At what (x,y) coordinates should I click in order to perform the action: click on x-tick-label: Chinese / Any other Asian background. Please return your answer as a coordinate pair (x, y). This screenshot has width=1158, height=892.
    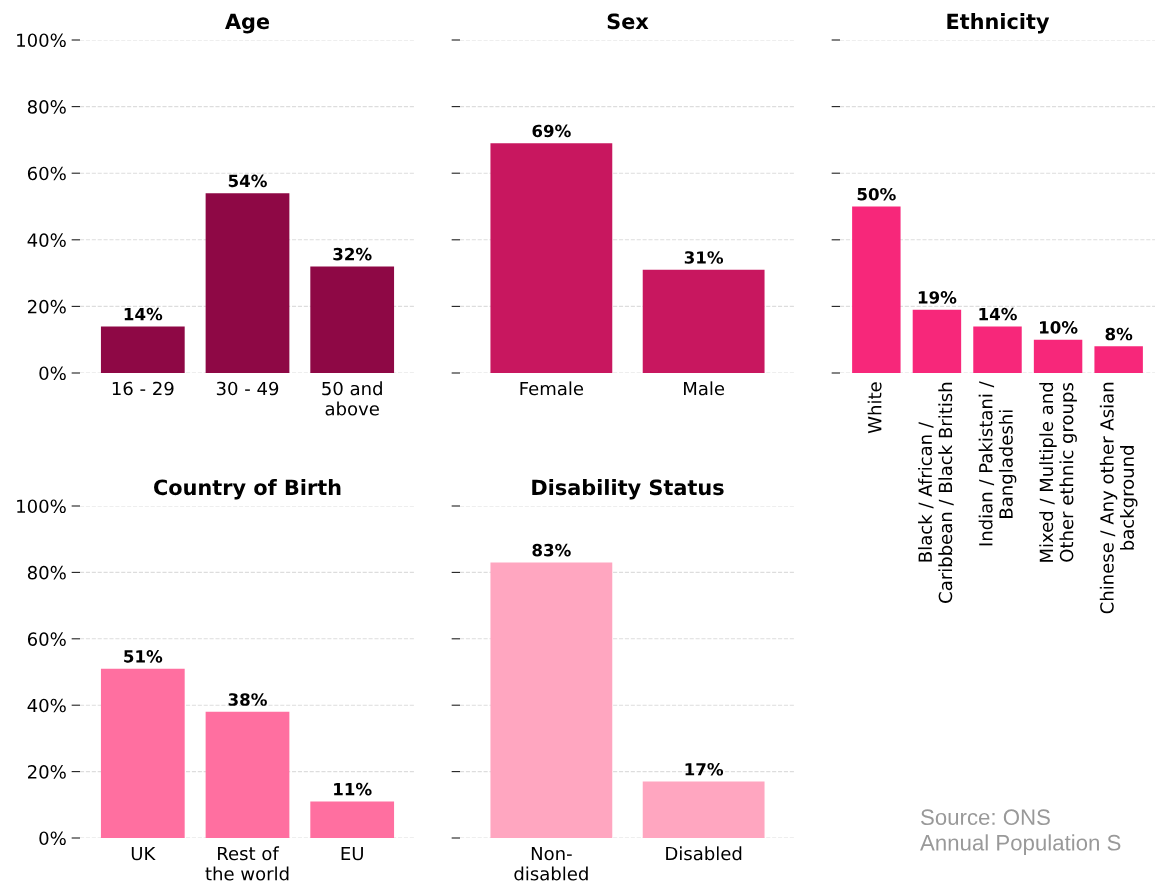
    Looking at the image, I should click on (1118, 498).